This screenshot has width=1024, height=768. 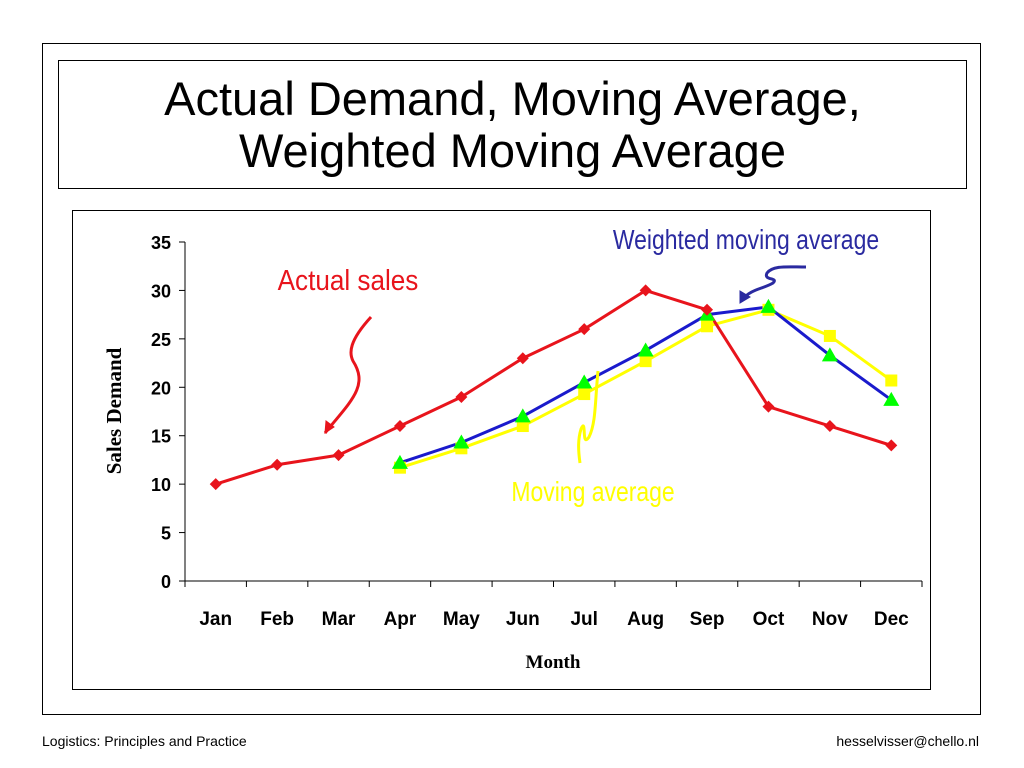 I want to click on moving-average-pointer-line, so click(x=588, y=417).